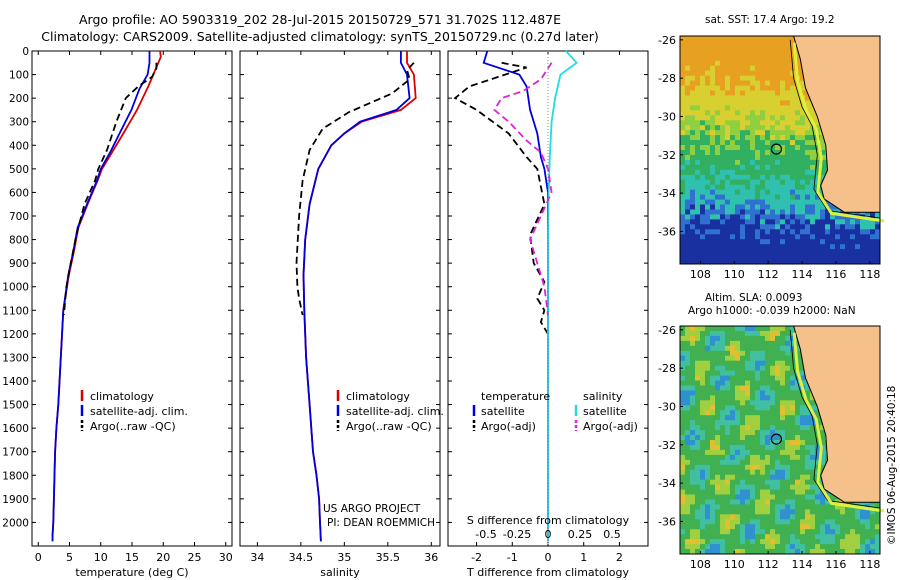  I want to click on y-tick-label: 400, so click(19, 146).